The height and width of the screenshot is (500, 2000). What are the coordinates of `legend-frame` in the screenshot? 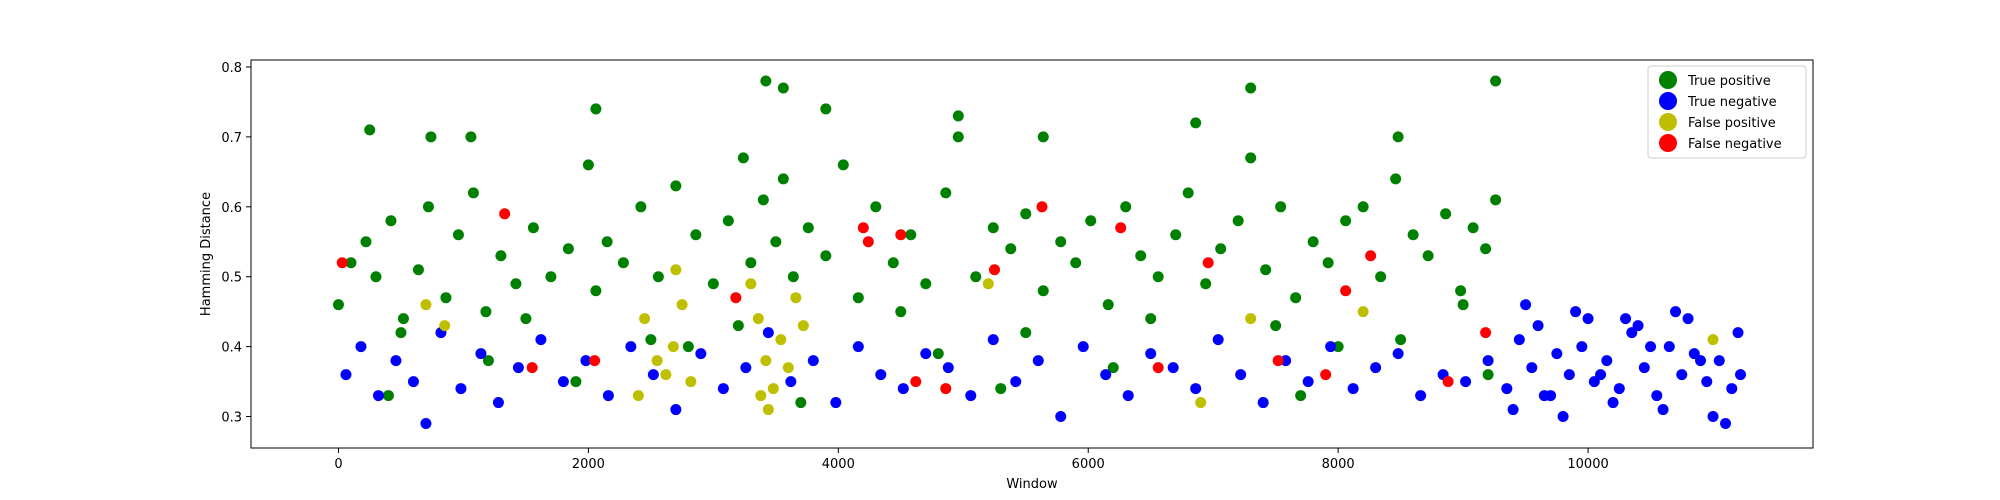 It's located at (1727, 112).